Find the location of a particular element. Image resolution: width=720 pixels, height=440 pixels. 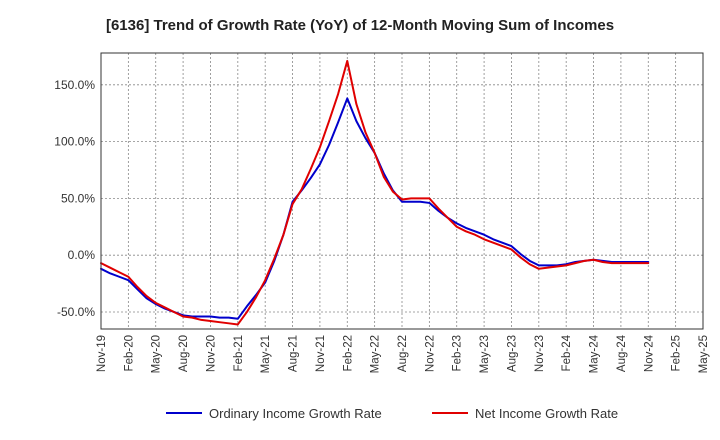

x-tick-label: Feb-23 is located at coordinates (458, 353).